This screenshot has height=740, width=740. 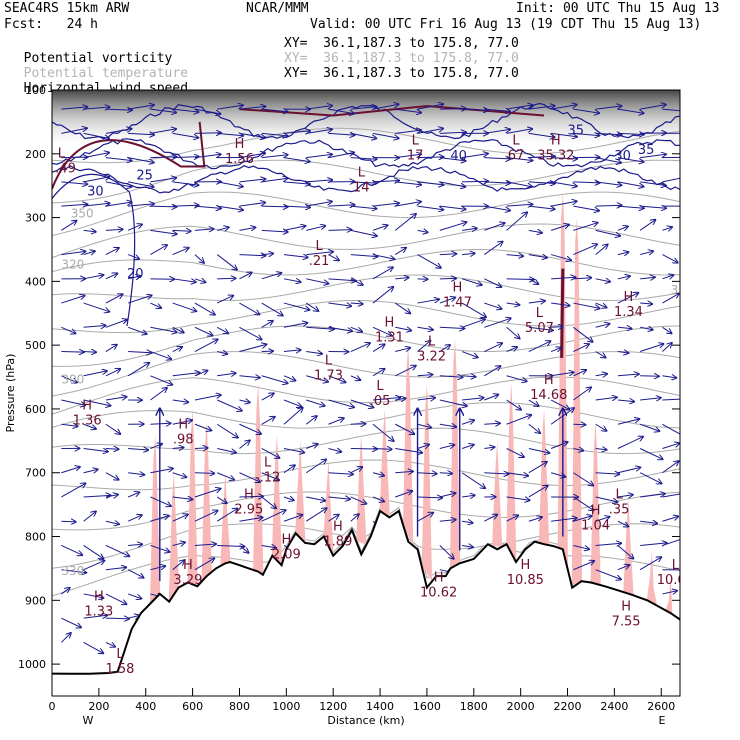 I want to click on y-tick-label: 200, so click(x=35, y=154).